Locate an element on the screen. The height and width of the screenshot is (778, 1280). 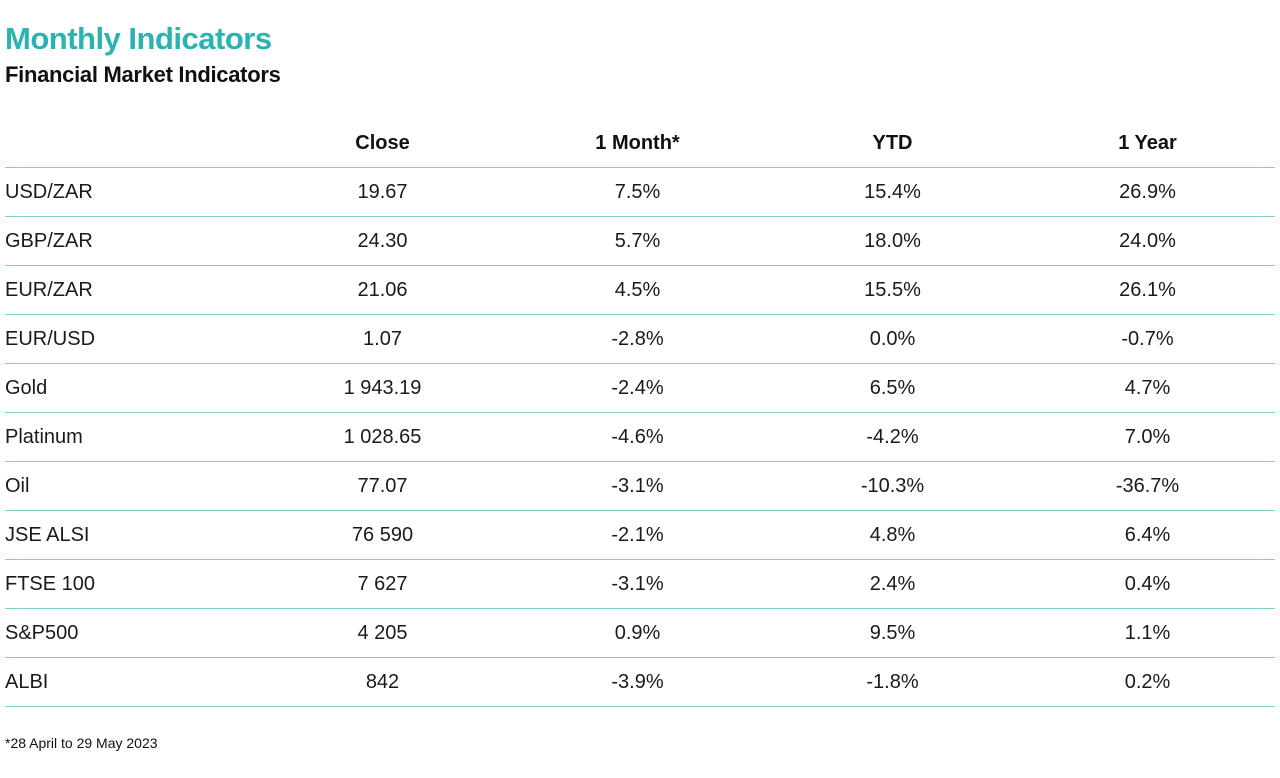
indicator-name: S&P500 is located at coordinates (42, 633).